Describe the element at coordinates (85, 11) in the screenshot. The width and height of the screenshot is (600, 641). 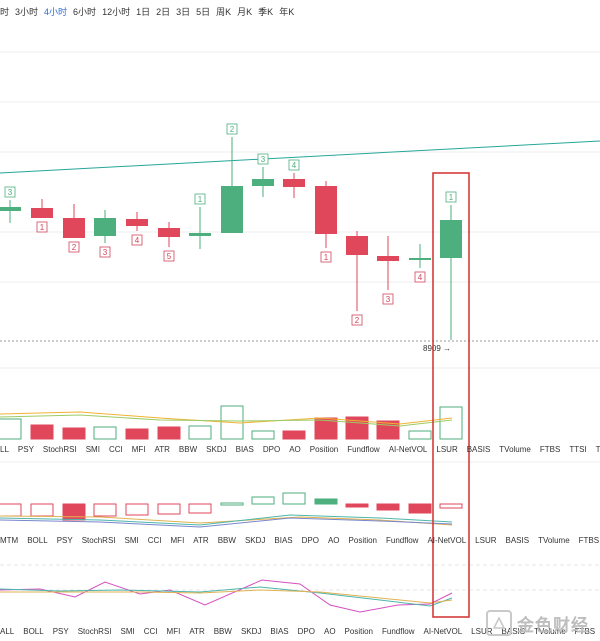
I see `interval-6h: 6小时` at that location.